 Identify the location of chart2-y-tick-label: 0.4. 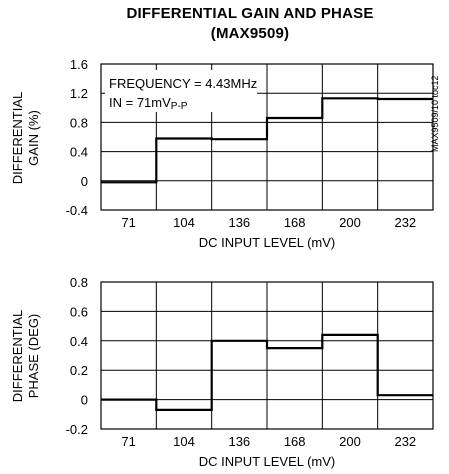
(79, 341).